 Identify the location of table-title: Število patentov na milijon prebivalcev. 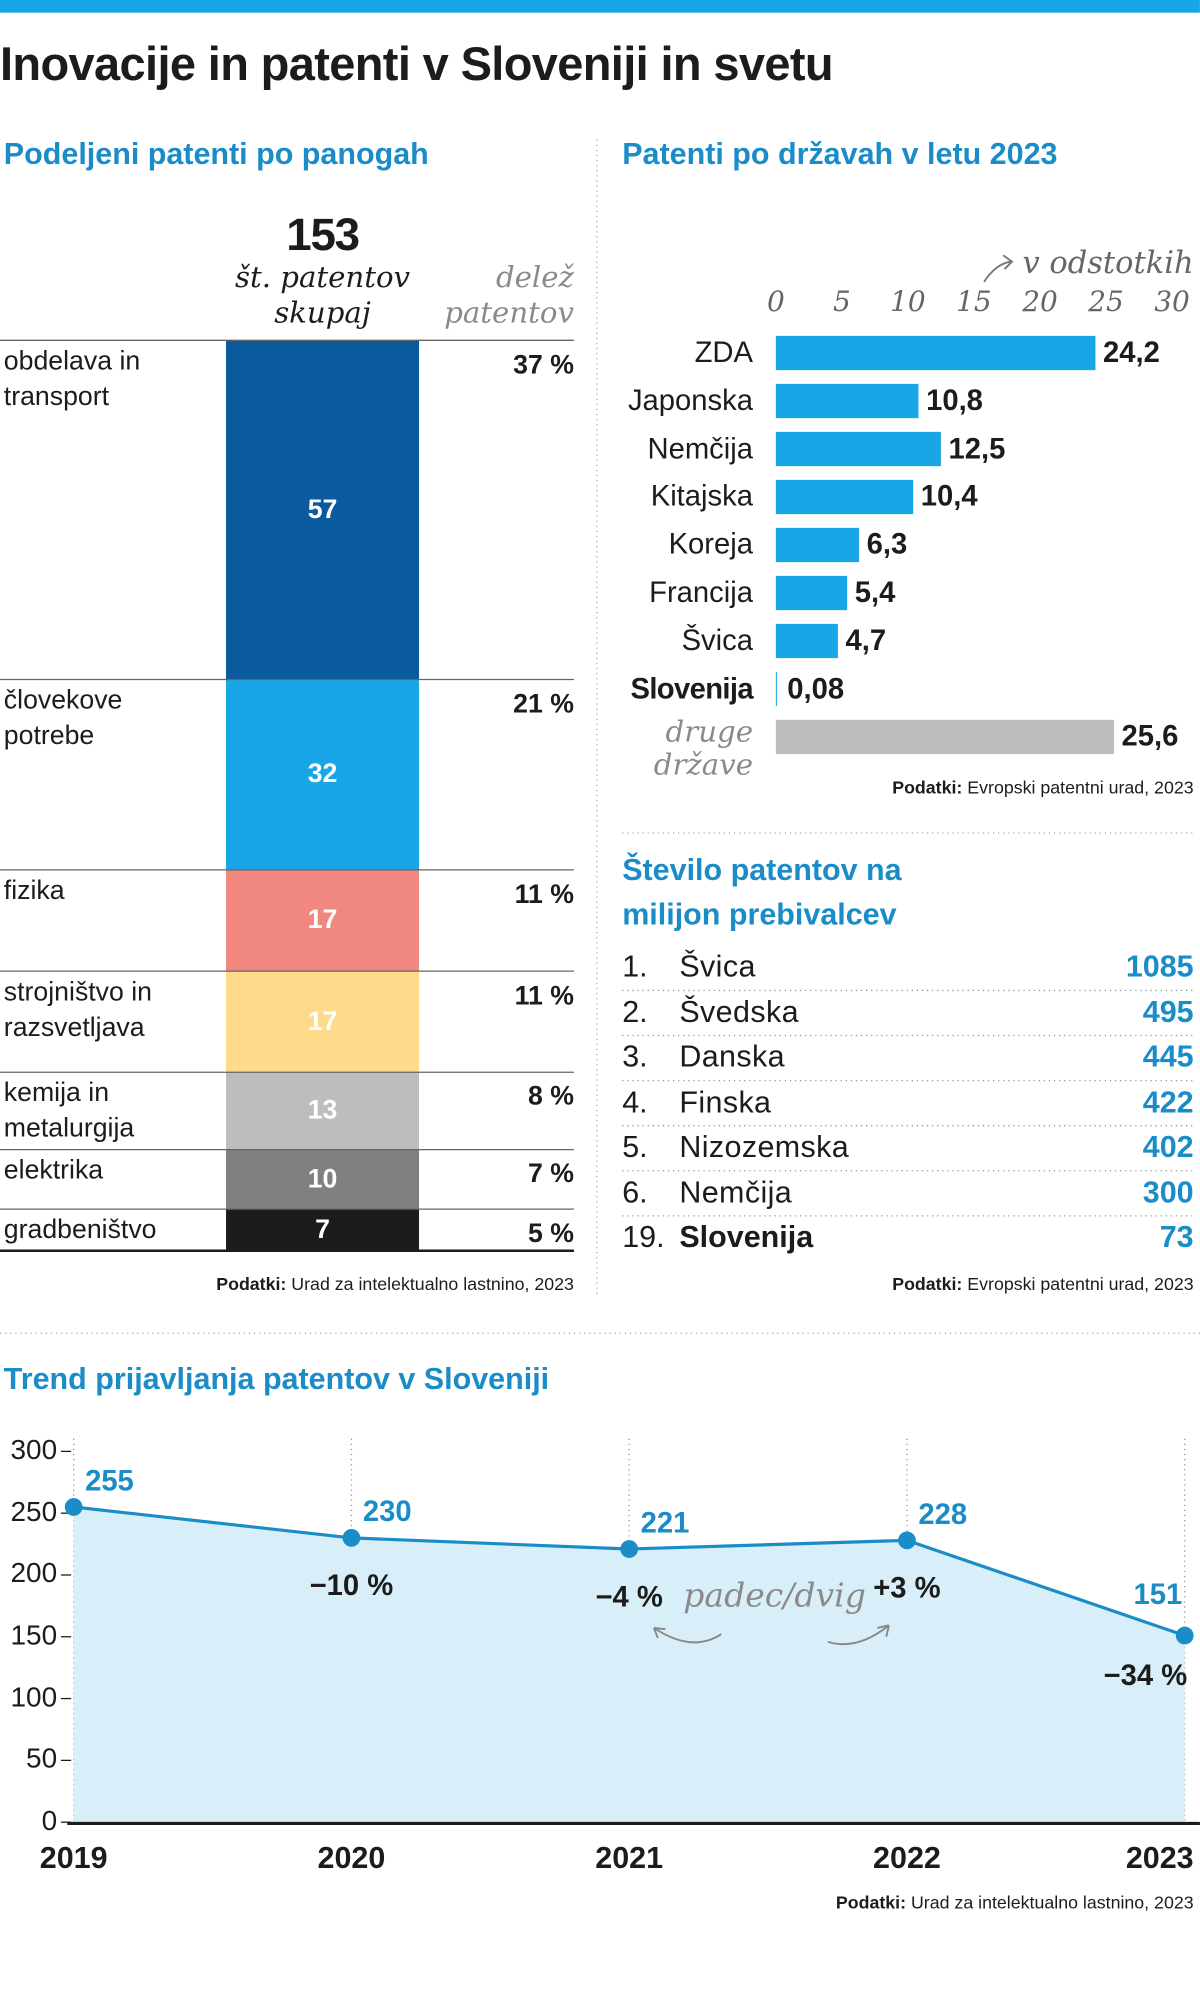
(762, 893).